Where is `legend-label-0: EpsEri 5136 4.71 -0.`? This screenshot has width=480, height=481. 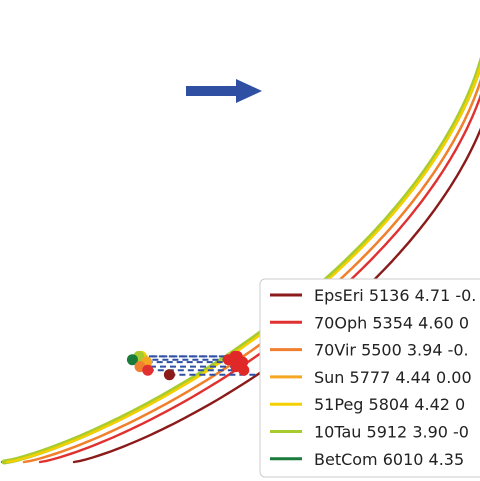 legend-label-0: EpsEri 5136 4.71 -0. is located at coordinates (395, 295).